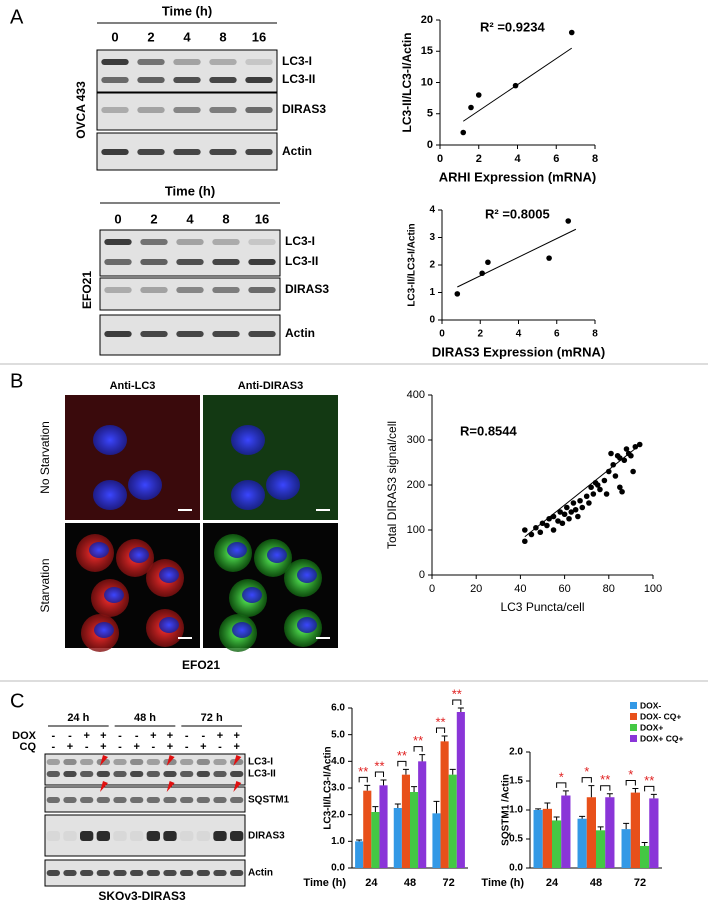  What do you see at coordinates (595, 334) in the screenshot?
I see `x-tick-label: 8` at bounding box center [595, 334].